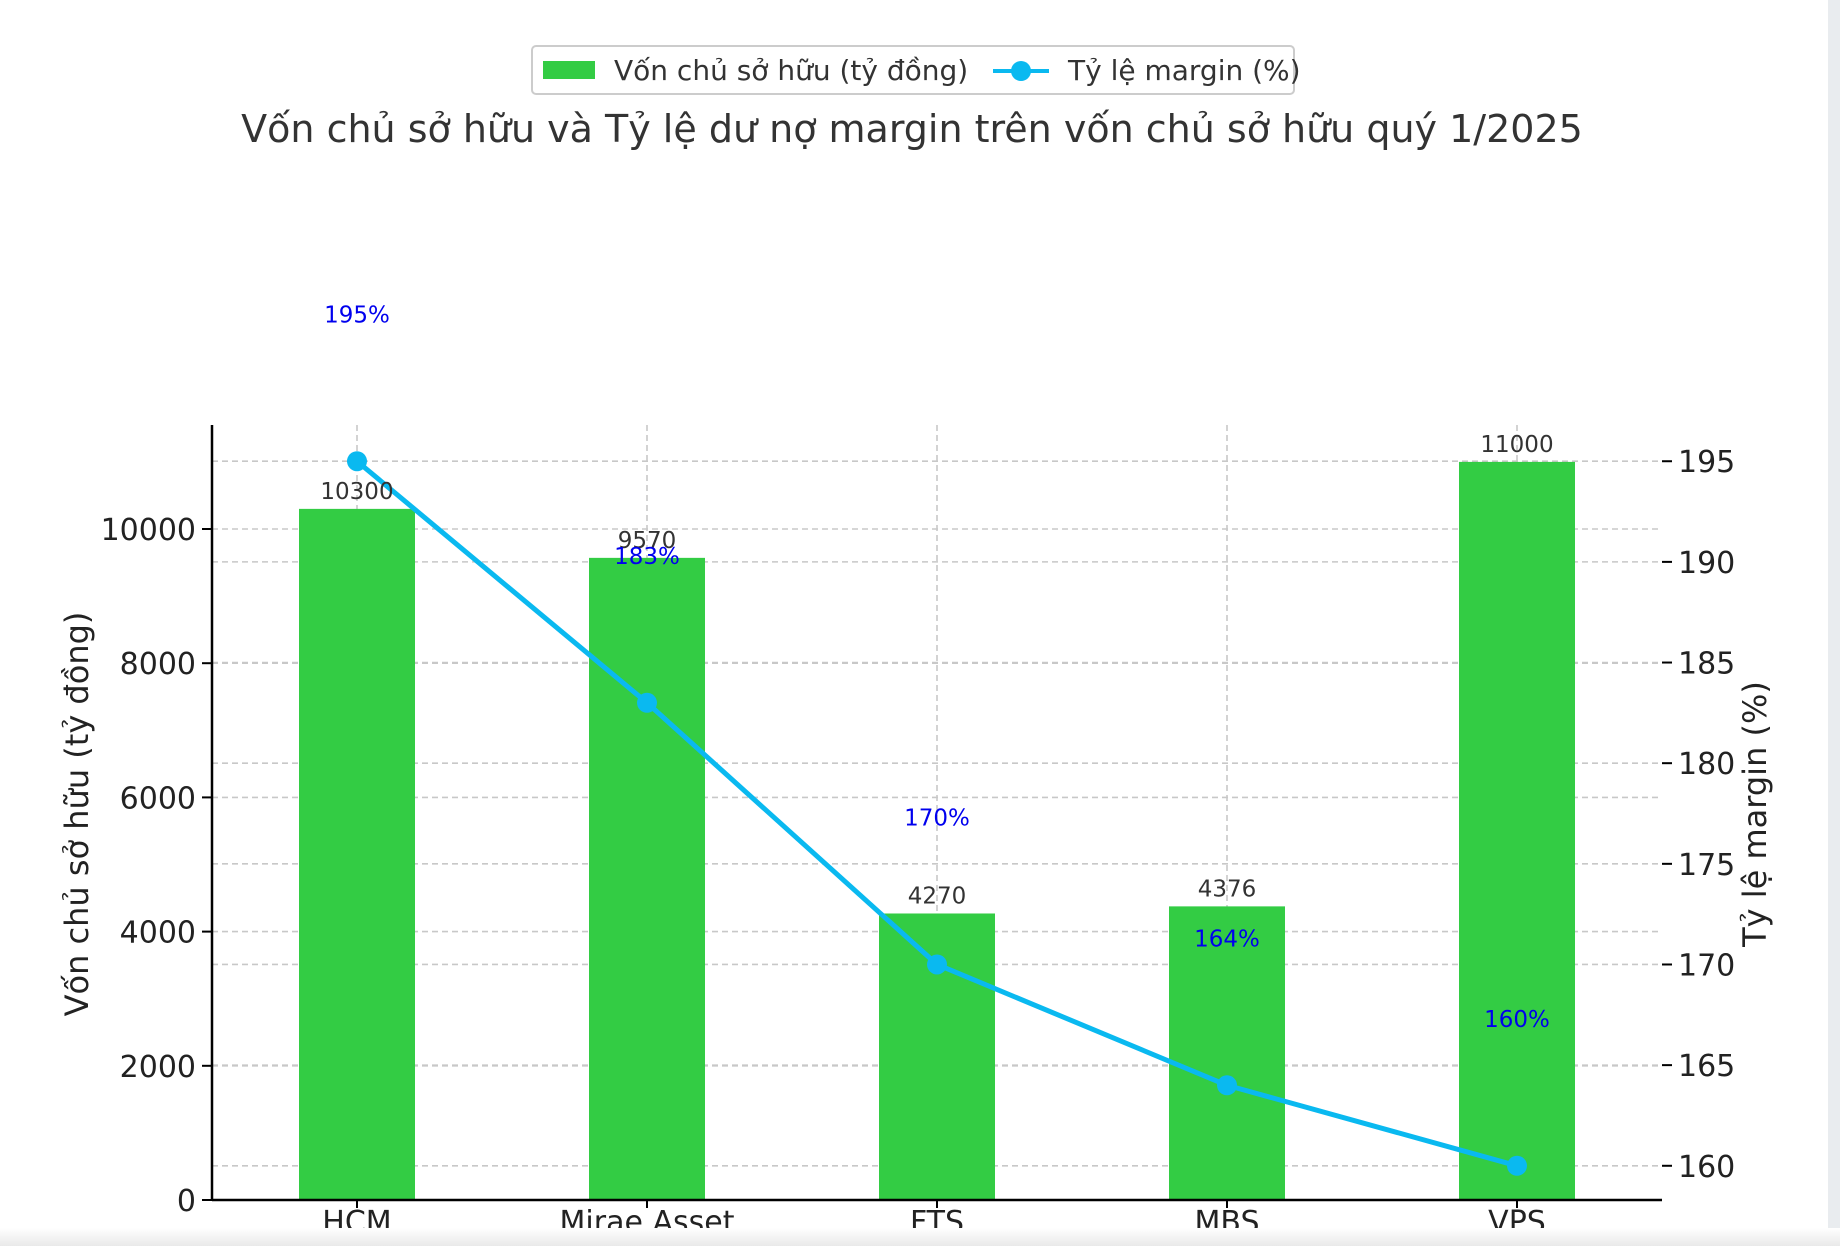  What do you see at coordinates (1755, 814) in the screenshot?
I see `y-axis-right-label: Tỷ lệ margin (%)` at bounding box center [1755, 814].